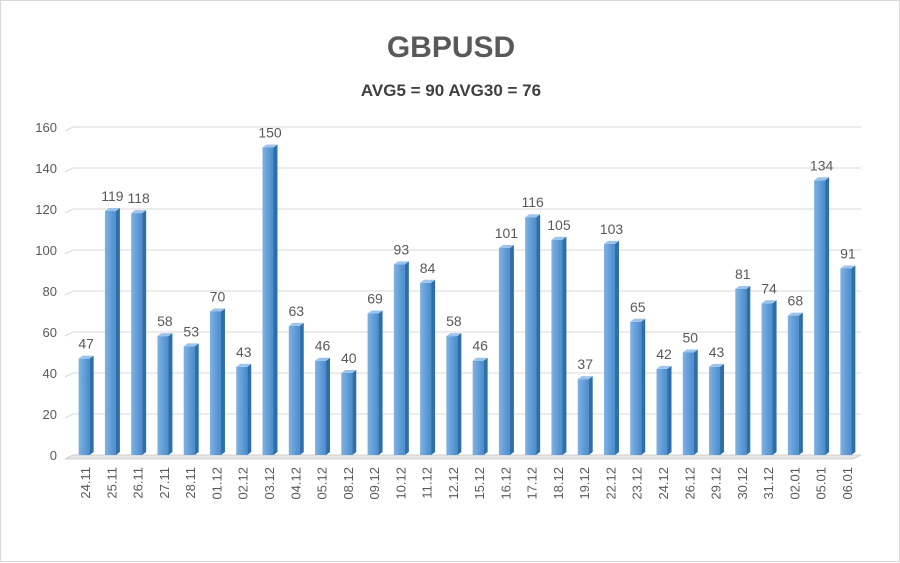 The width and height of the screenshot is (900, 563). Describe the element at coordinates (112, 196) in the screenshot. I see `data-label: 119` at that location.